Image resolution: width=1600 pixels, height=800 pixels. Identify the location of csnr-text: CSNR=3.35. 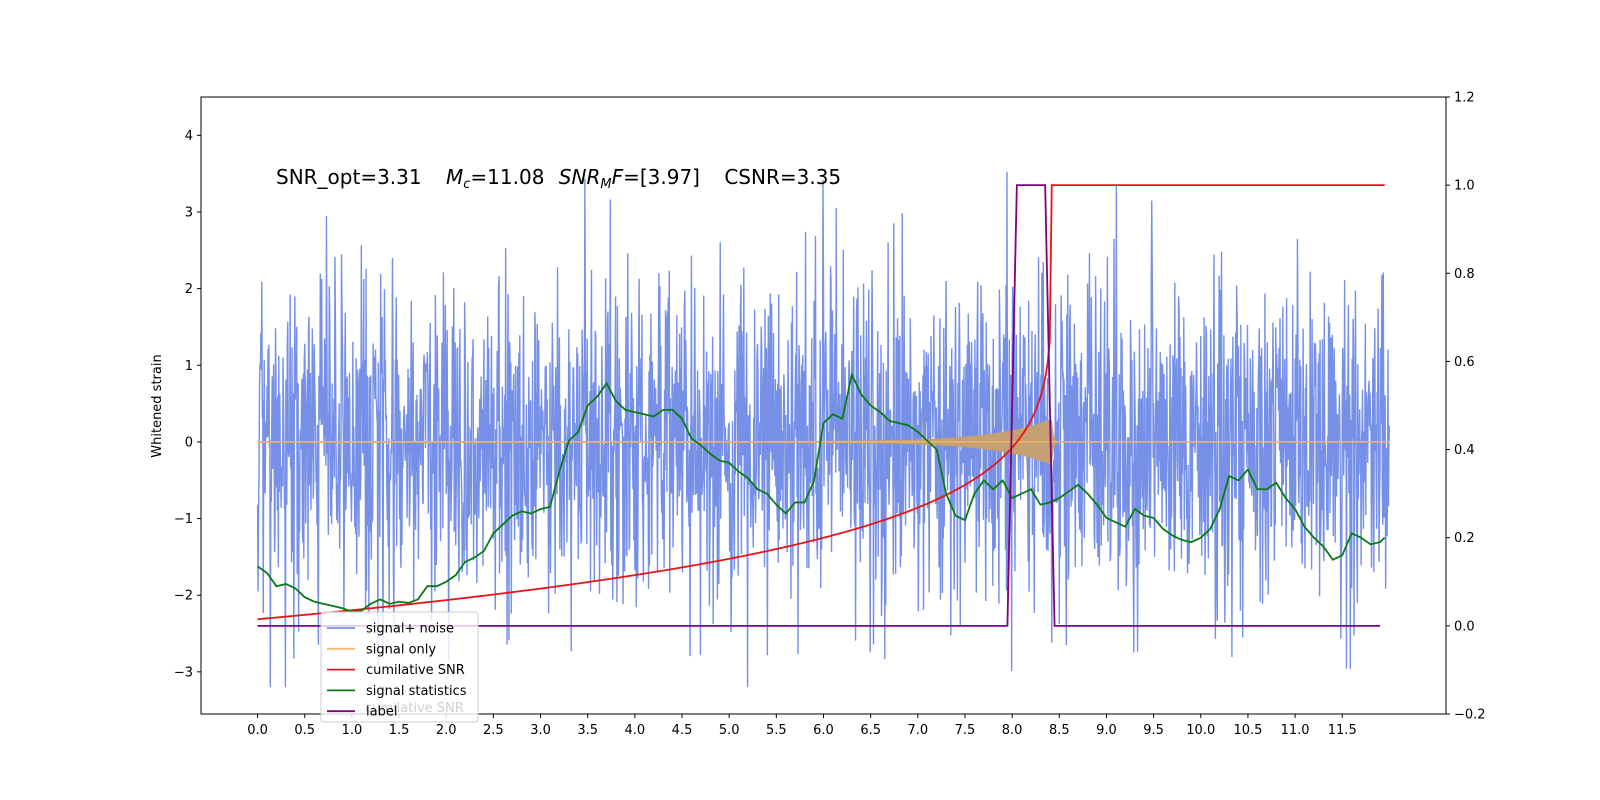
(782, 177).